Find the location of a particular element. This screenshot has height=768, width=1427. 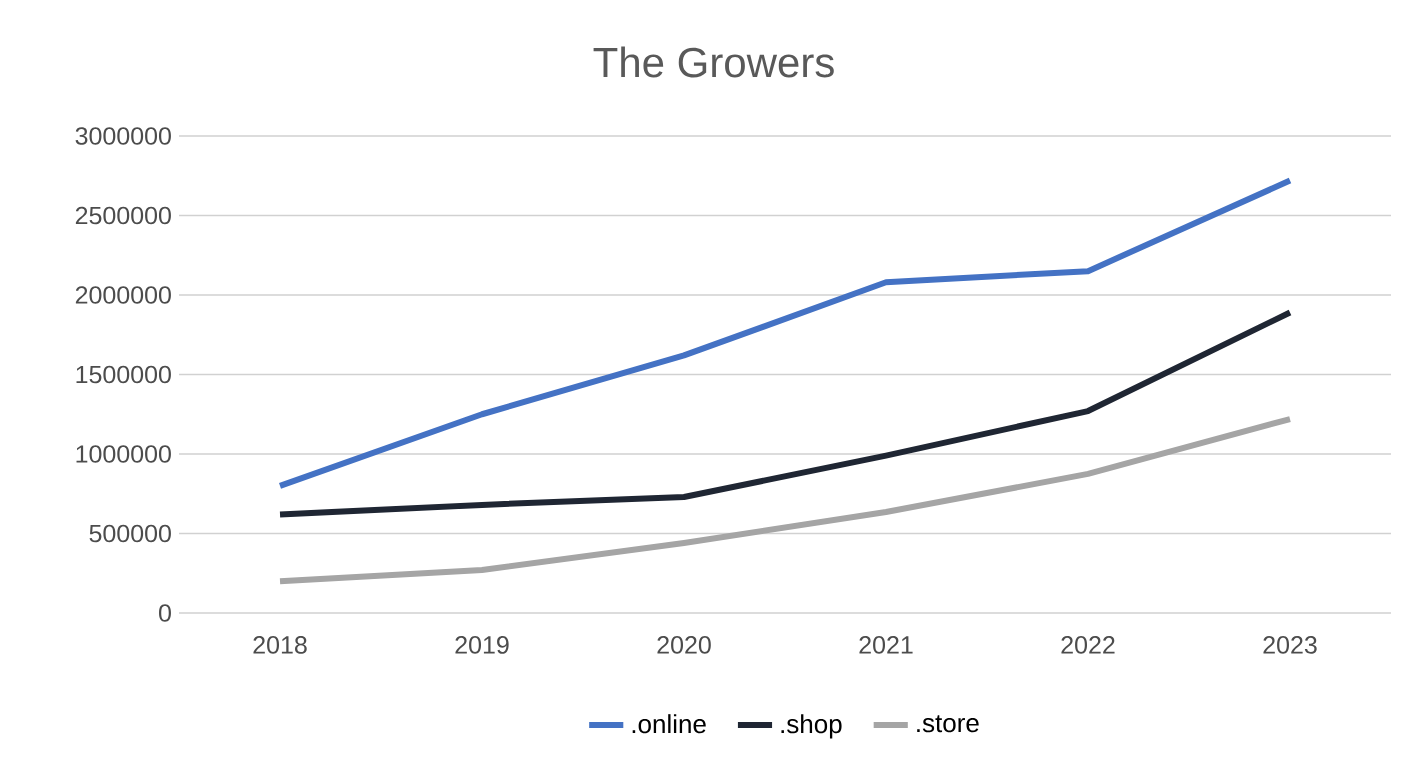

legend-label: .shop is located at coordinates (811, 726).